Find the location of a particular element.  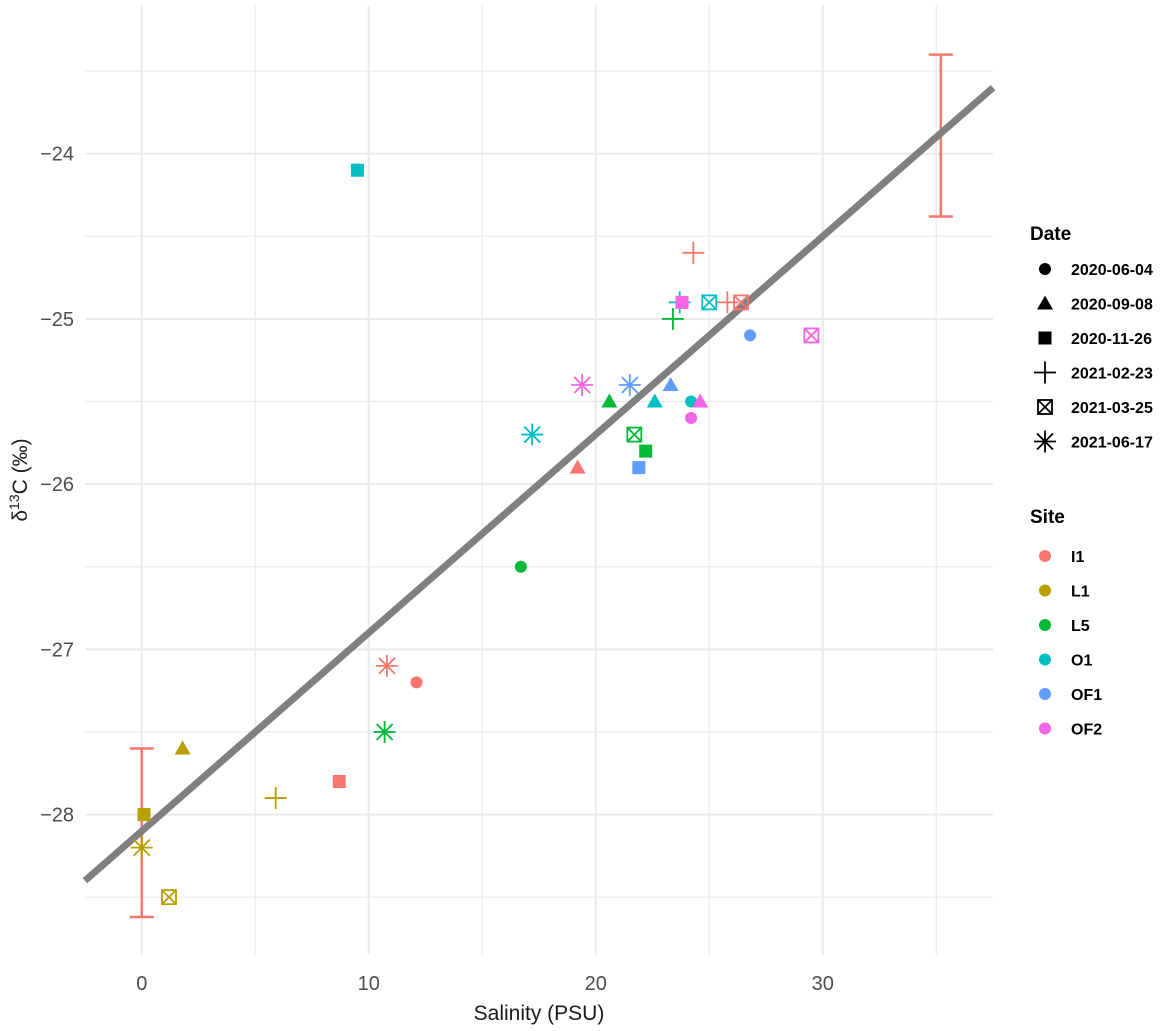

legend-site-label: OF1 is located at coordinates (1086, 695).